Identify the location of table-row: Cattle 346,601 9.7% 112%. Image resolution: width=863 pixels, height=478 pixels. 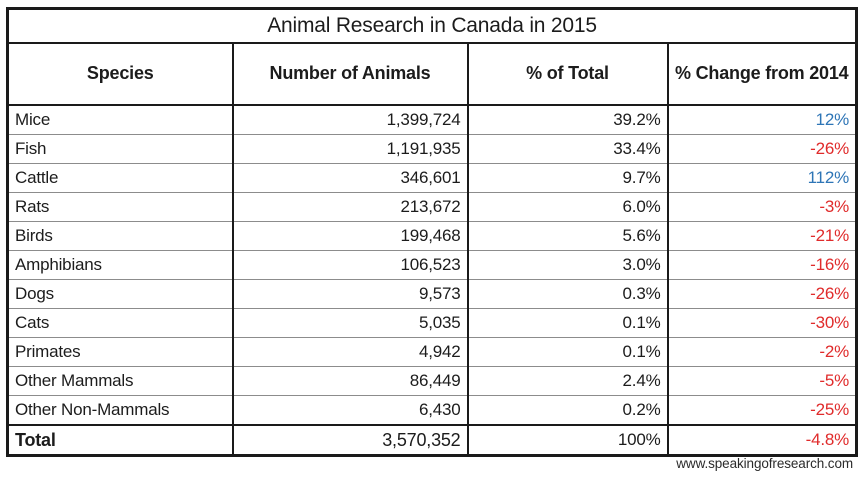
(432, 178).